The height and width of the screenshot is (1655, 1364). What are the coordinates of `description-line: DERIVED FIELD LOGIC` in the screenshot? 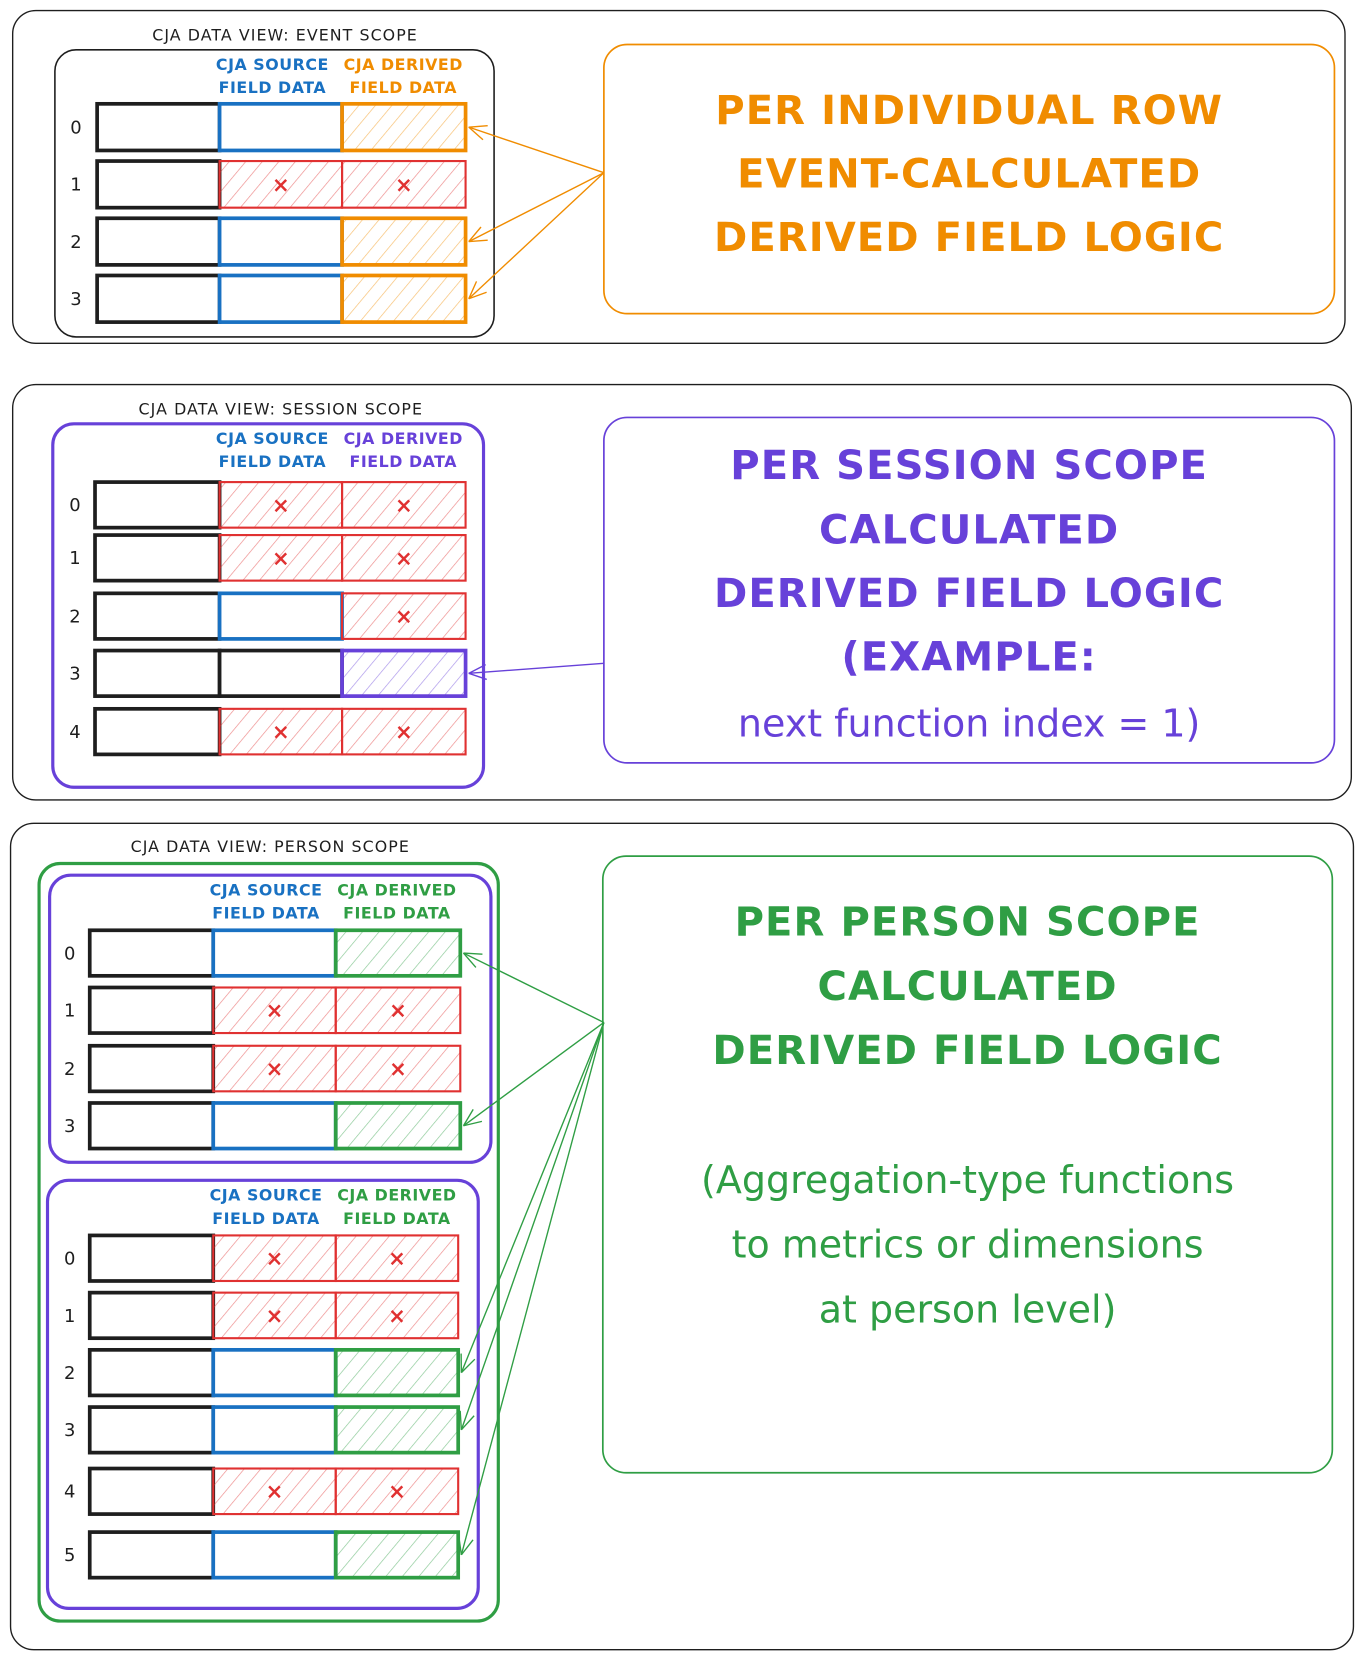 It's located at (969, 238).